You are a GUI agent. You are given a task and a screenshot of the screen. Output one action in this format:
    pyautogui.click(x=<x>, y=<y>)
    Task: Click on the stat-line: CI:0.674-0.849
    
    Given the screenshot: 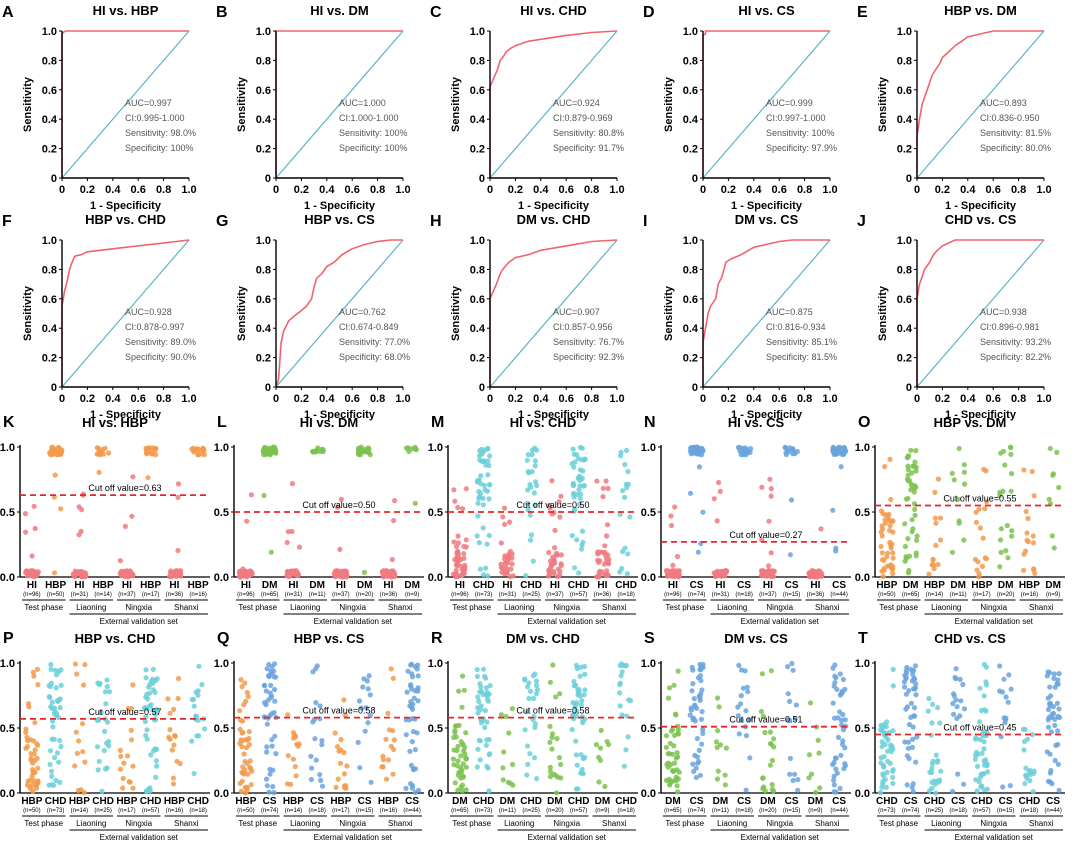 What is the action you would take?
    pyautogui.click(x=369, y=327)
    